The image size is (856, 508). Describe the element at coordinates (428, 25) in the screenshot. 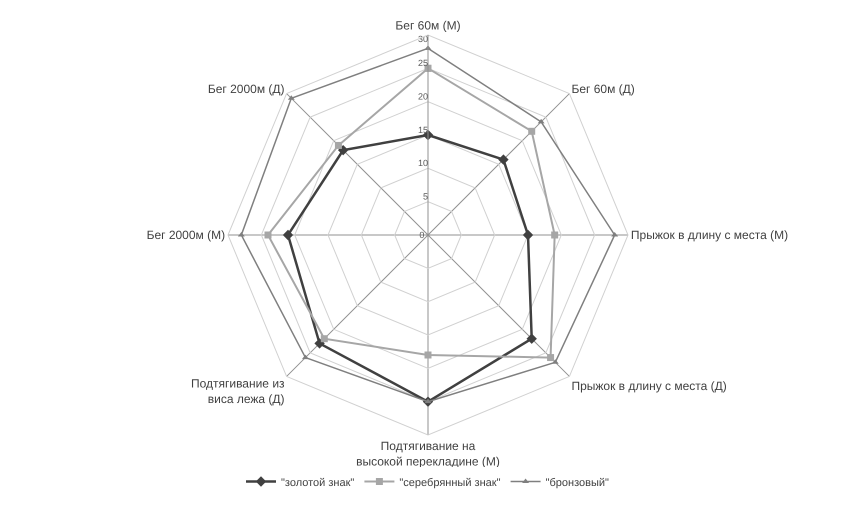

I see `spoke-label: Бег 60м (М)` at that location.